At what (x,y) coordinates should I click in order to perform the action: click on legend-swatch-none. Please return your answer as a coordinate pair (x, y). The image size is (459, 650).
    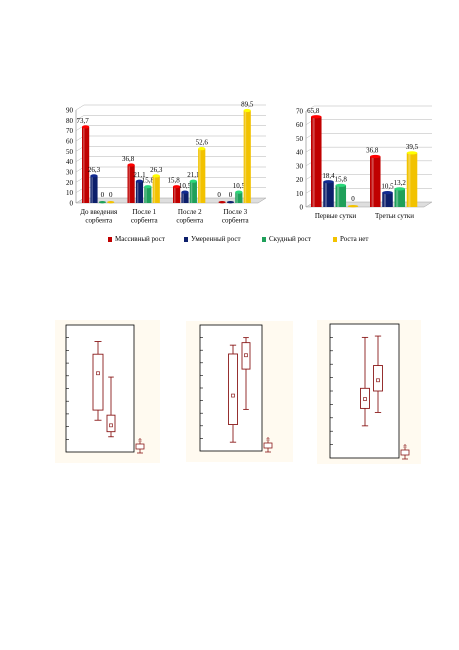
    Looking at the image, I should click on (335, 239).